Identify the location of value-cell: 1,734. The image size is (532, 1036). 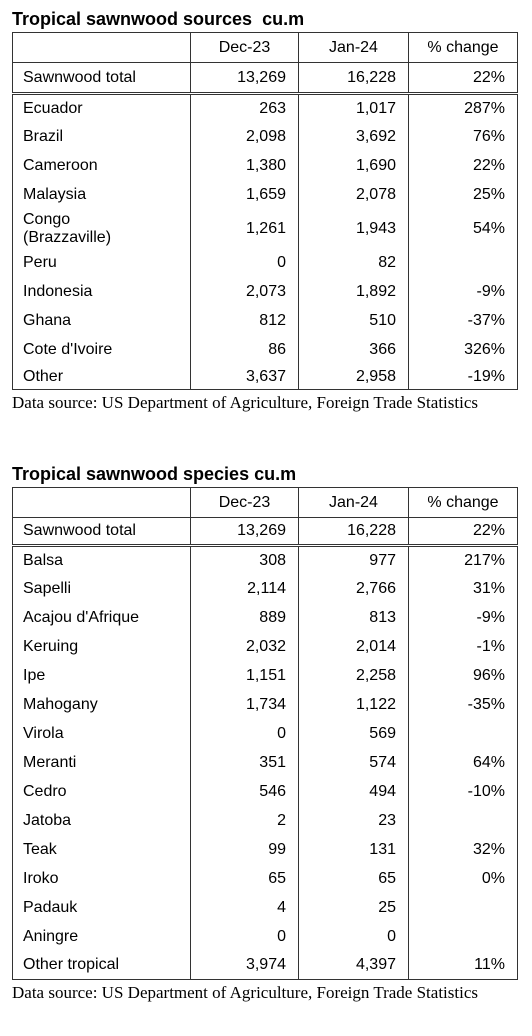
(244, 705).